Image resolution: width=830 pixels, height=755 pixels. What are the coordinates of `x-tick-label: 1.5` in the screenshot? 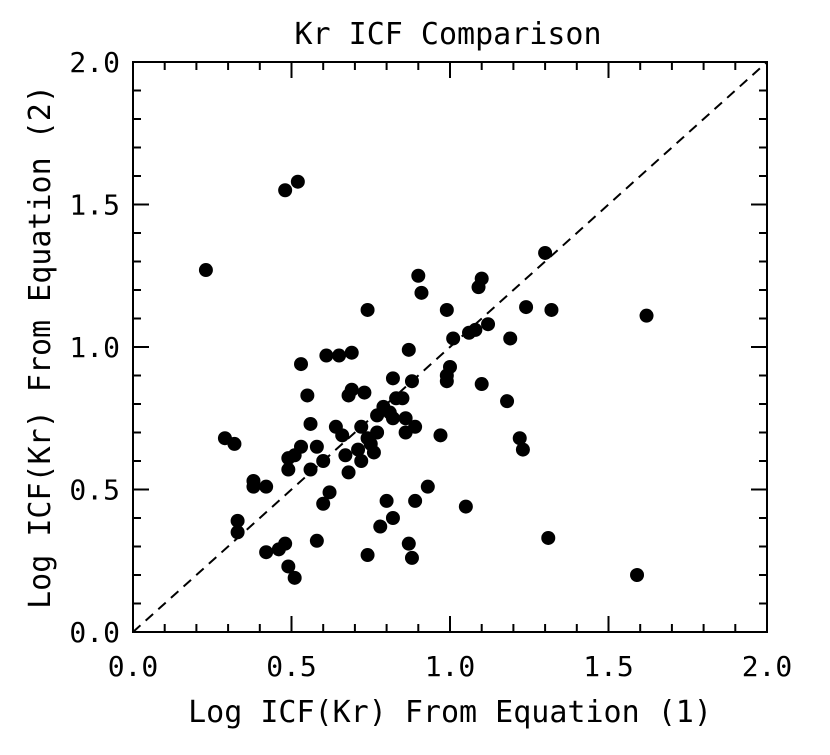 It's located at (608, 666).